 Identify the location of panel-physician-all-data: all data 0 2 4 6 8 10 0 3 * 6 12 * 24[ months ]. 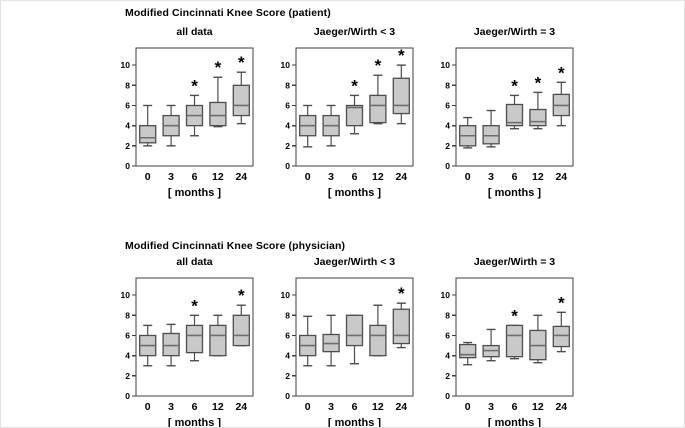
(178, 342).